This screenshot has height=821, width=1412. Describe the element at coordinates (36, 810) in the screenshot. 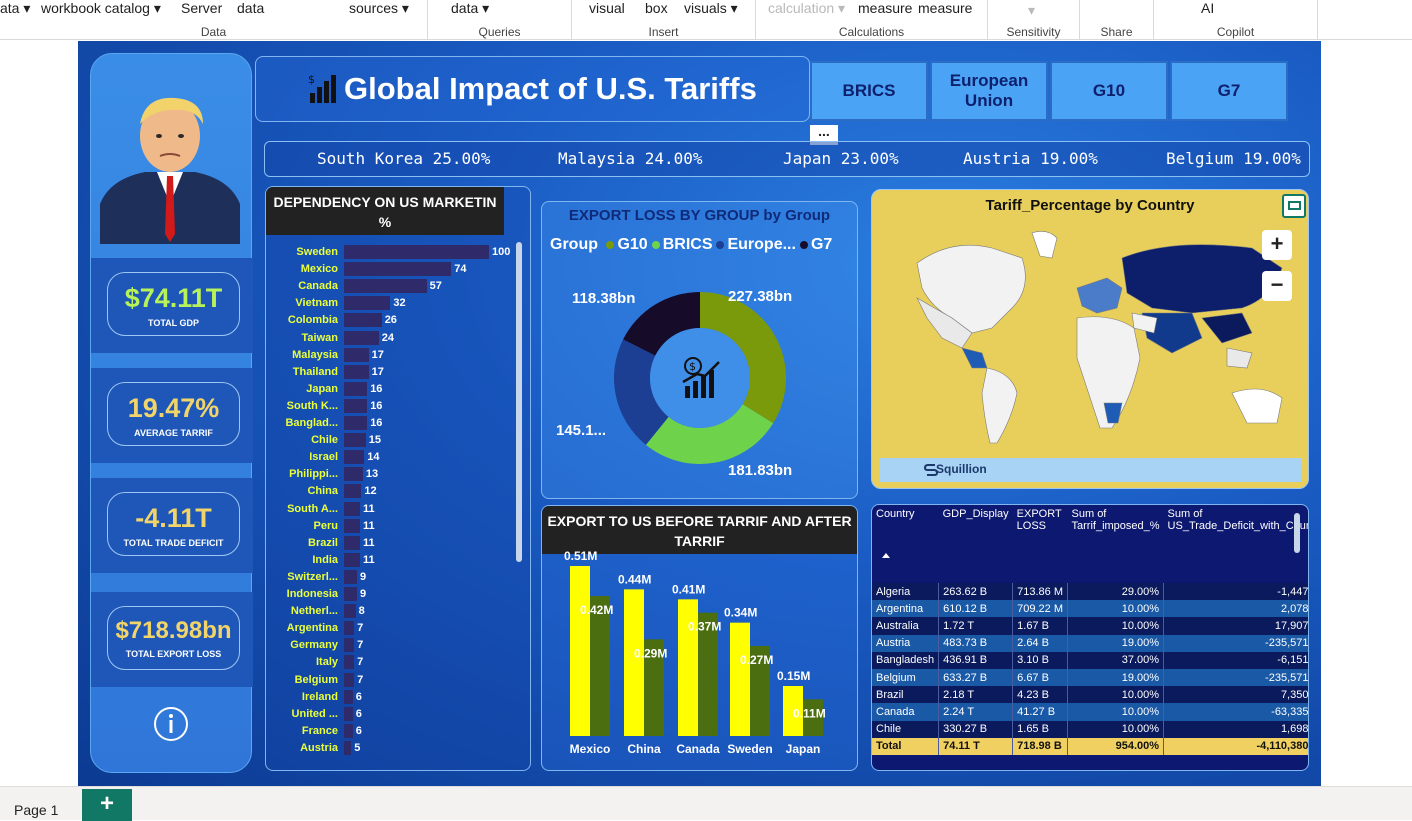

I see `page-tab-page-1: Page 1` at that location.